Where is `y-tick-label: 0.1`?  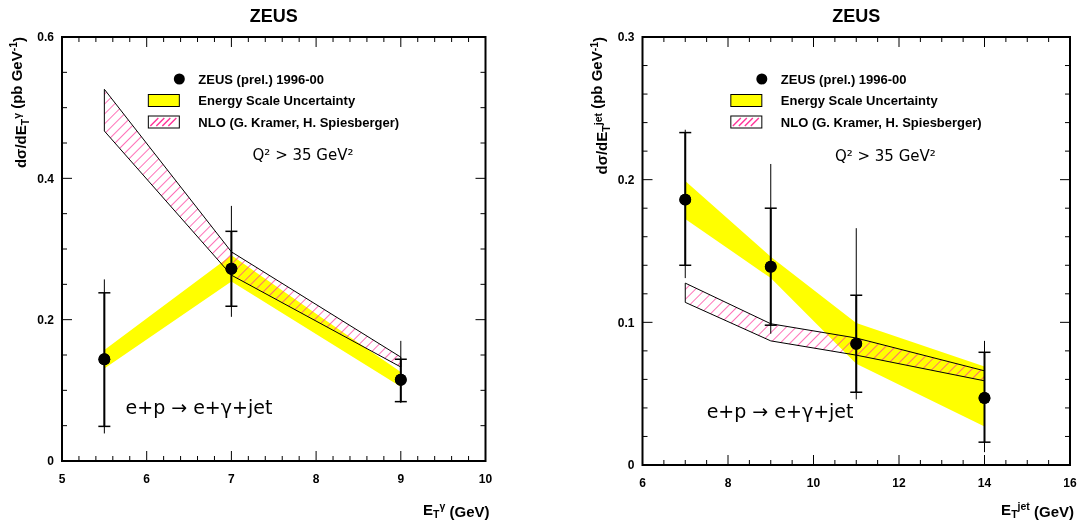
y-tick-label: 0.1 is located at coordinates (626, 322).